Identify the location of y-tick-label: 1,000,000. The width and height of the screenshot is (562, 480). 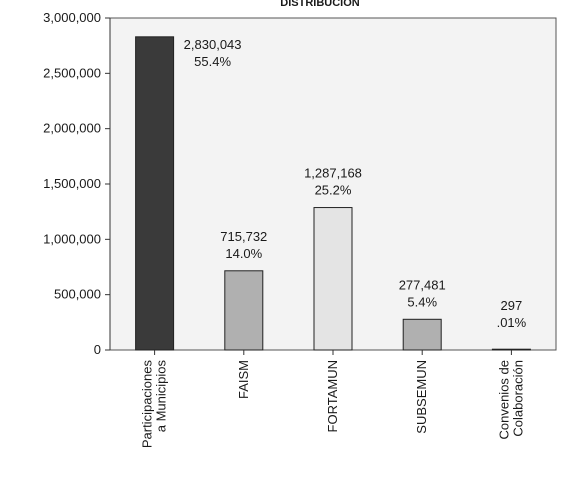
(72, 238).